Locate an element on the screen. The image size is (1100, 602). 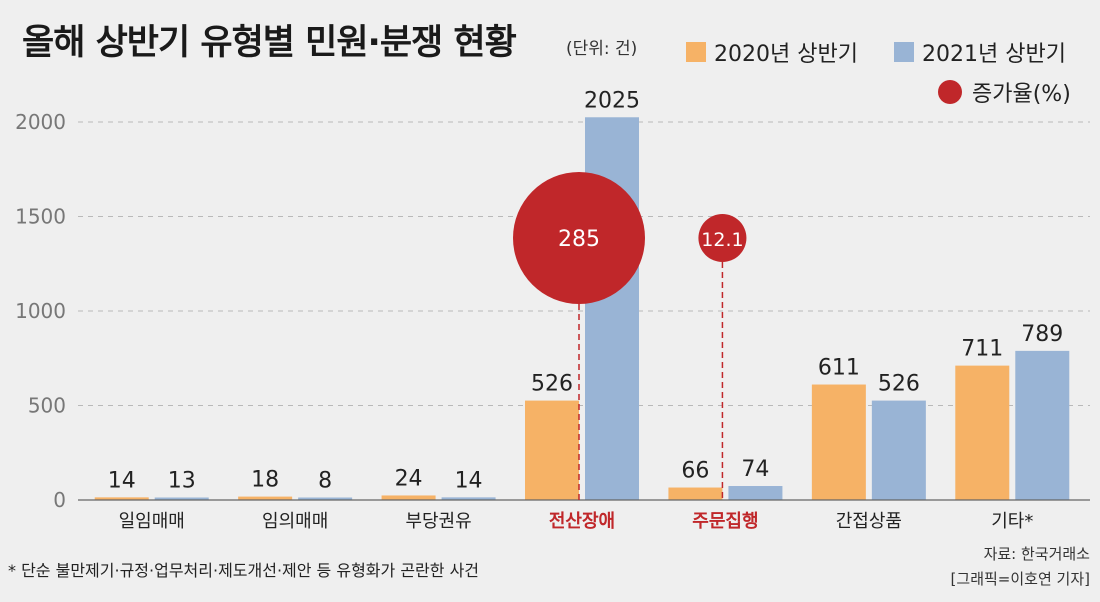
legend-rate-dot is located at coordinates (950, 92).